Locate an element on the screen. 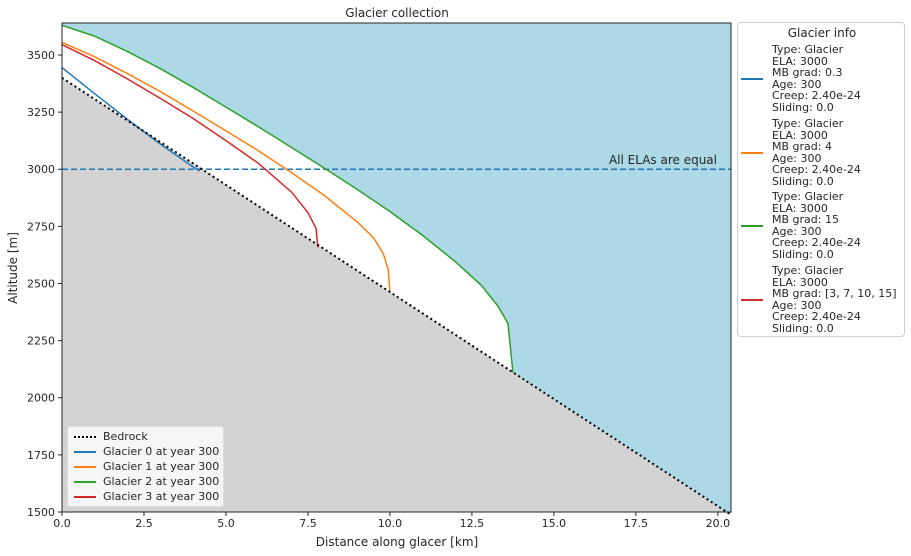 The width and height of the screenshot is (911, 556). legend-item-glacier-2: Glacier 2 at year 300 is located at coordinates (146, 481).